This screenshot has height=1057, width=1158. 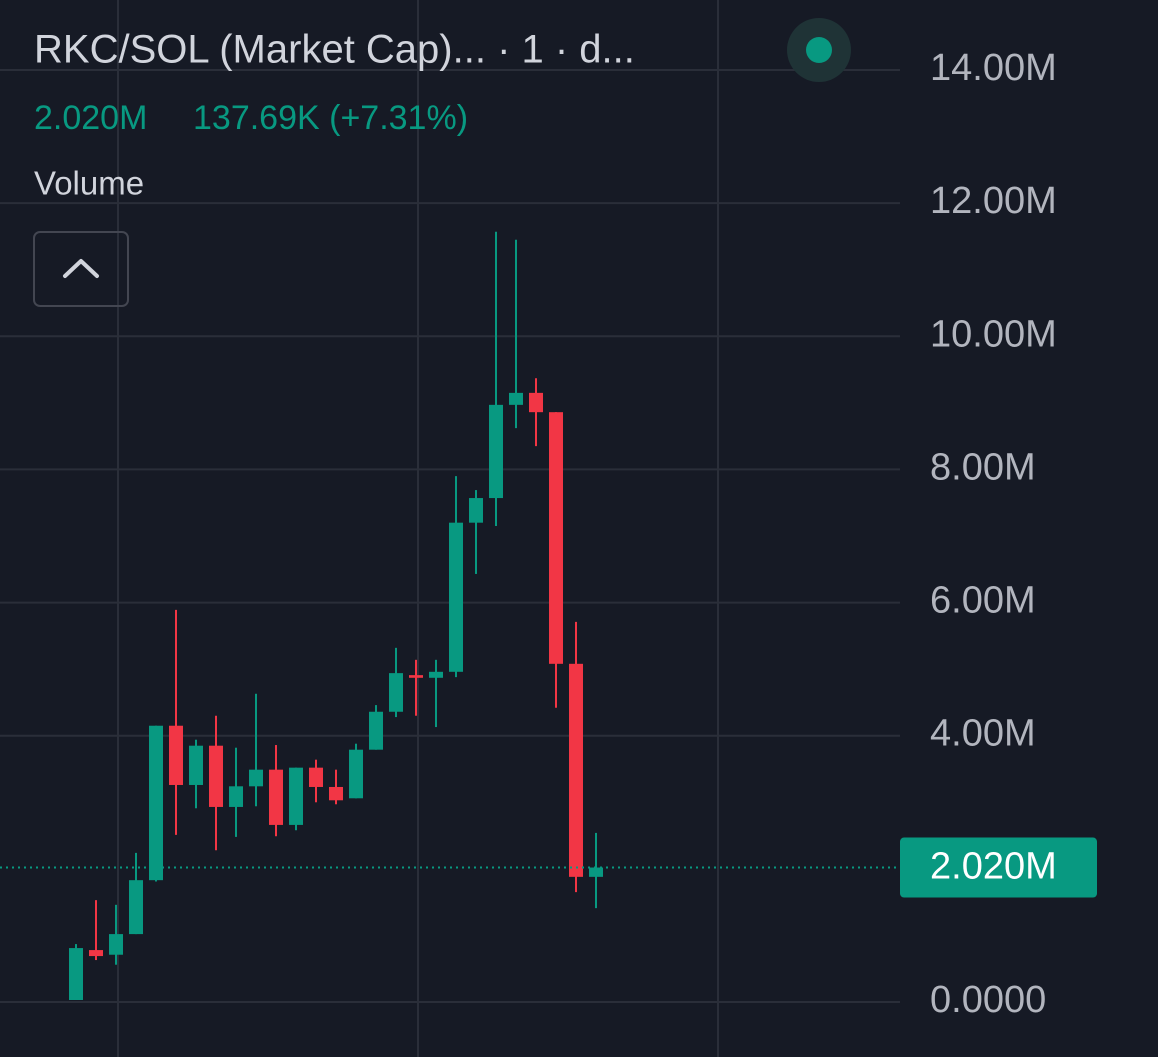 I want to click on price-badge-label: 2.020M, so click(x=993, y=867).